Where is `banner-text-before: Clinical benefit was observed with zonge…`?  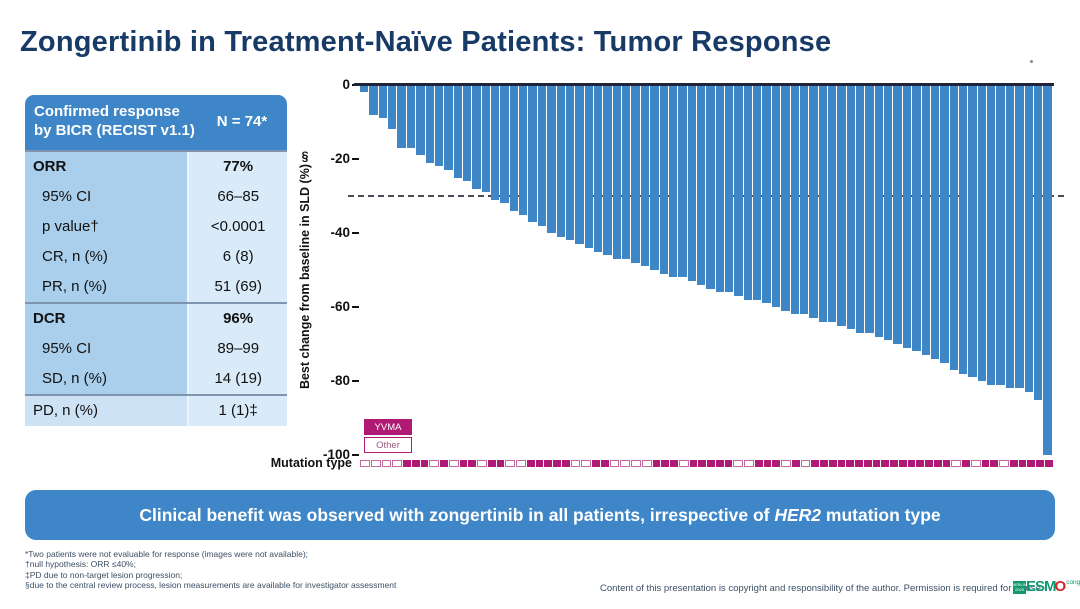
banner-text-before: Clinical benefit was observed with zonge… is located at coordinates (457, 514).